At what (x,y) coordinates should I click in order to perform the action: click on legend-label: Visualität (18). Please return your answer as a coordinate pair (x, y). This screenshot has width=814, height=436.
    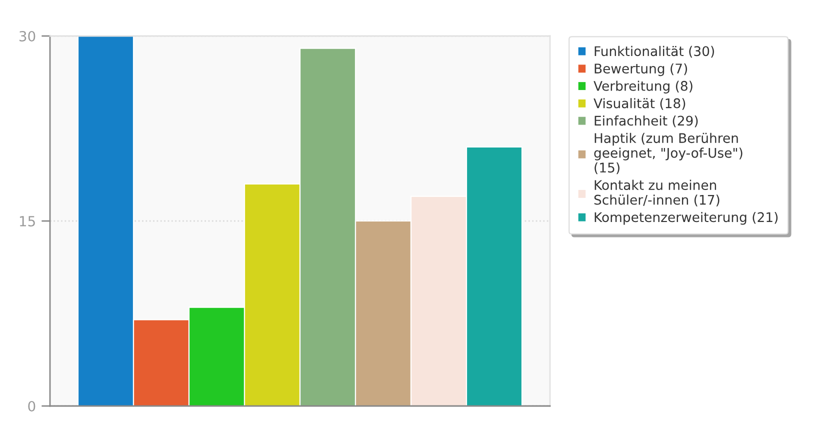
    Looking at the image, I should click on (640, 104).